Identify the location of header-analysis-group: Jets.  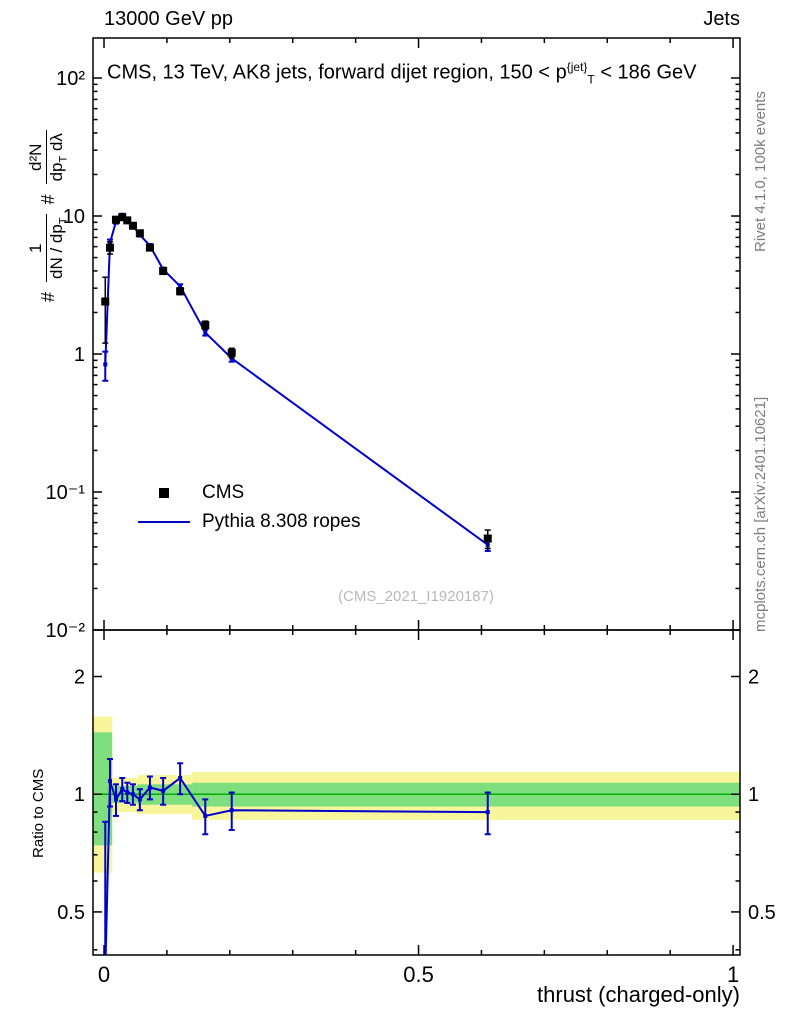
(721, 19).